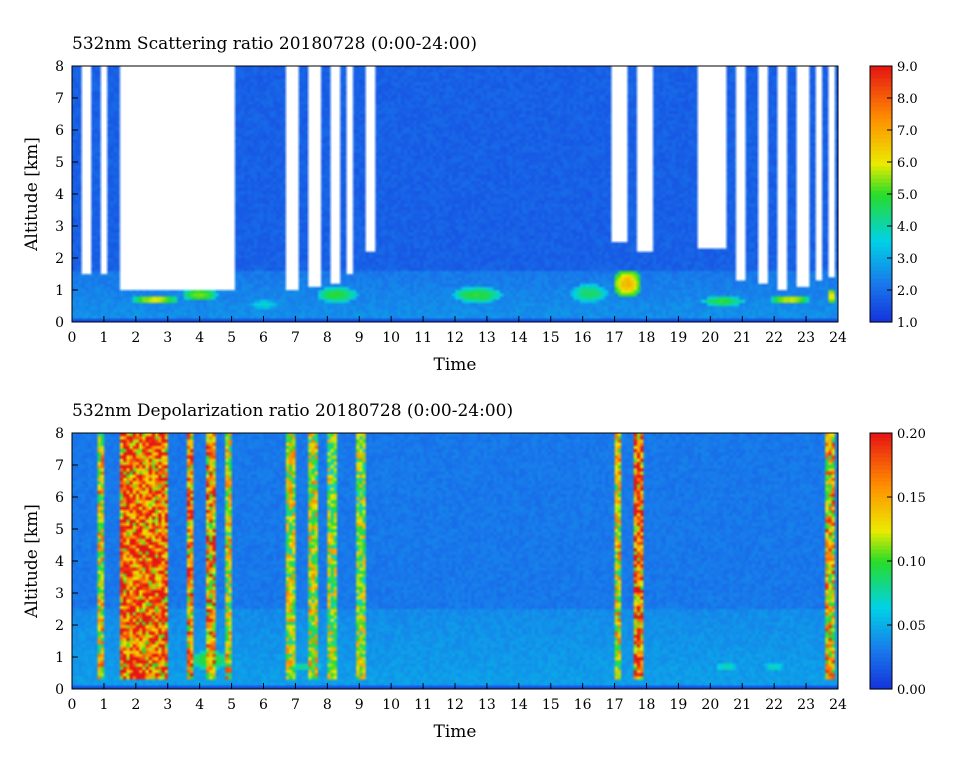 Image resolution: width=960 pixels, height=770 pixels. What do you see at coordinates (519, 705) in the screenshot?
I see `x-tick-label: 14` at bounding box center [519, 705].